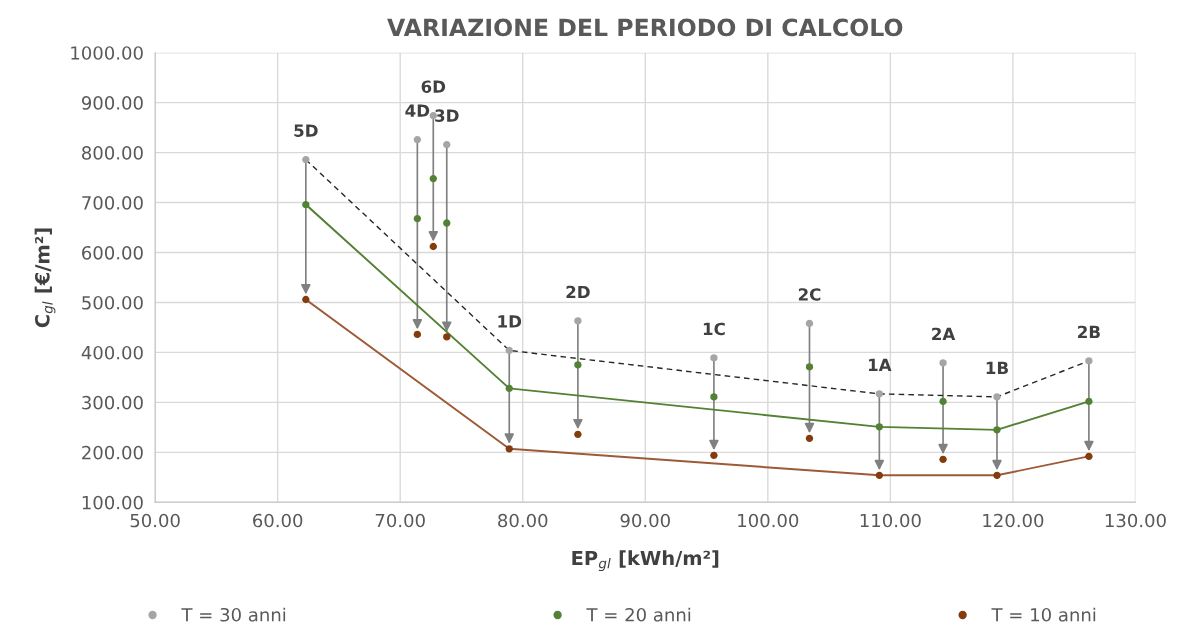 The image size is (1184, 635). Describe the element at coordinates (112, 203) in the screenshot. I see `y-tick-label: 700.00` at that location.